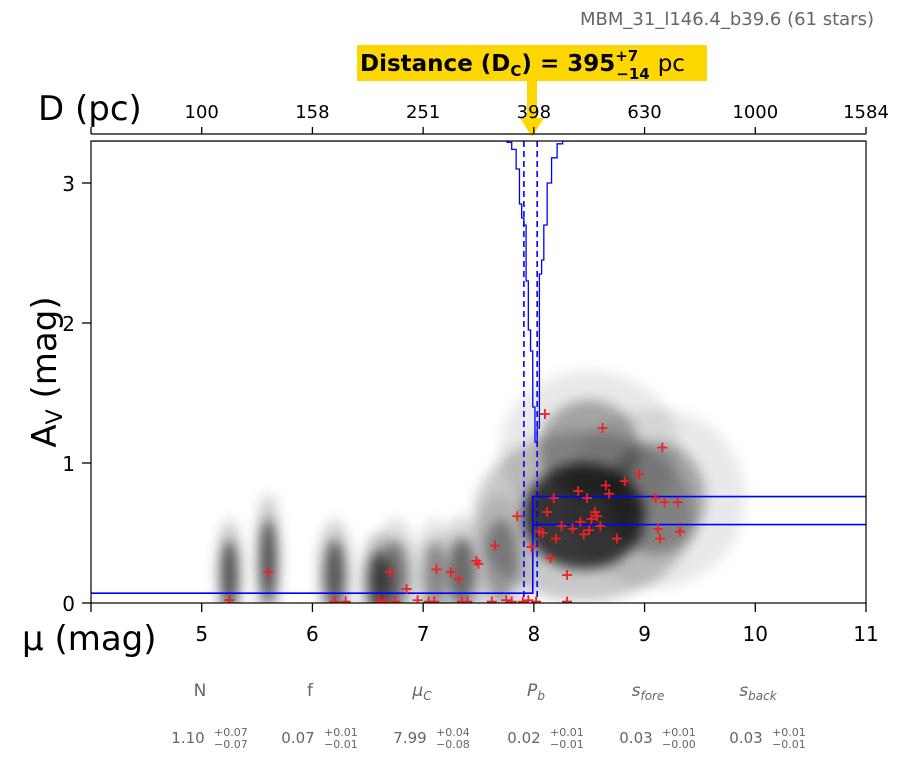  What do you see at coordinates (755, 112) in the screenshot?
I see `top-tick-label: 1000` at bounding box center [755, 112].